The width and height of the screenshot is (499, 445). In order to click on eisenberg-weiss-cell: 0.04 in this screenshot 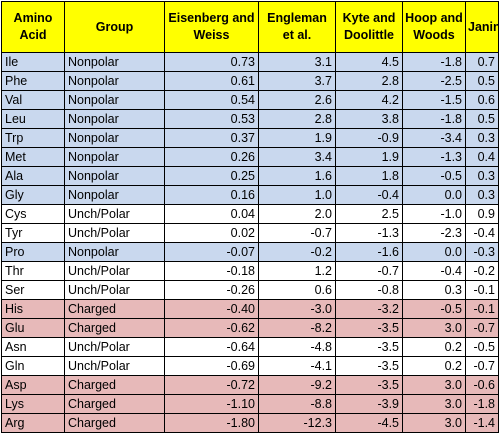, I will do `click(211, 214)`.